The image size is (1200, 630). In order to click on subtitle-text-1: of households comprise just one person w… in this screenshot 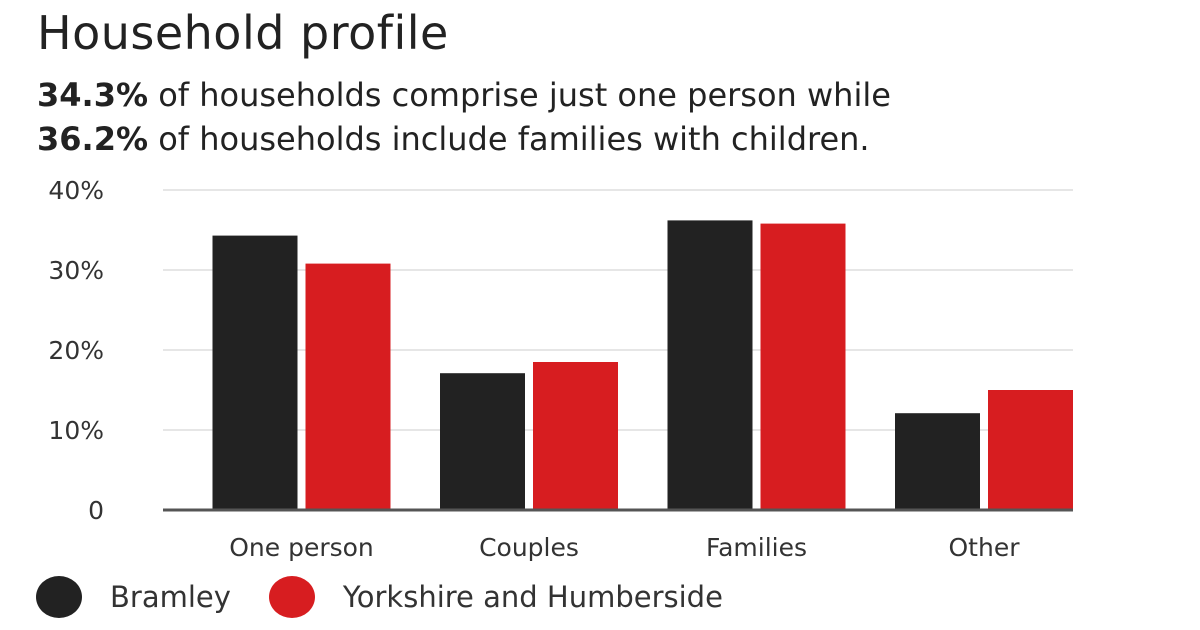, I will do `click(519, 95)`.